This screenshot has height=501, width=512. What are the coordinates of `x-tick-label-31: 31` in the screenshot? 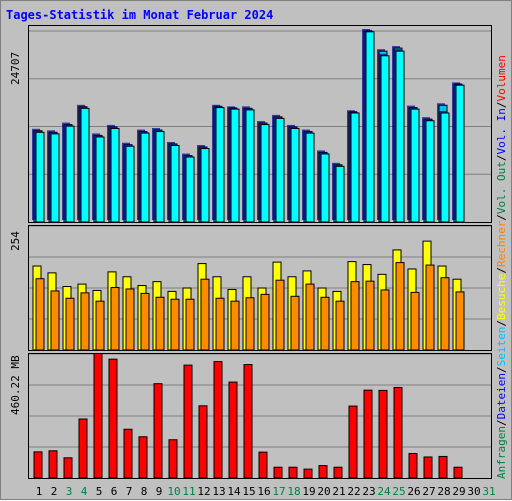 It's located at (488, 491).